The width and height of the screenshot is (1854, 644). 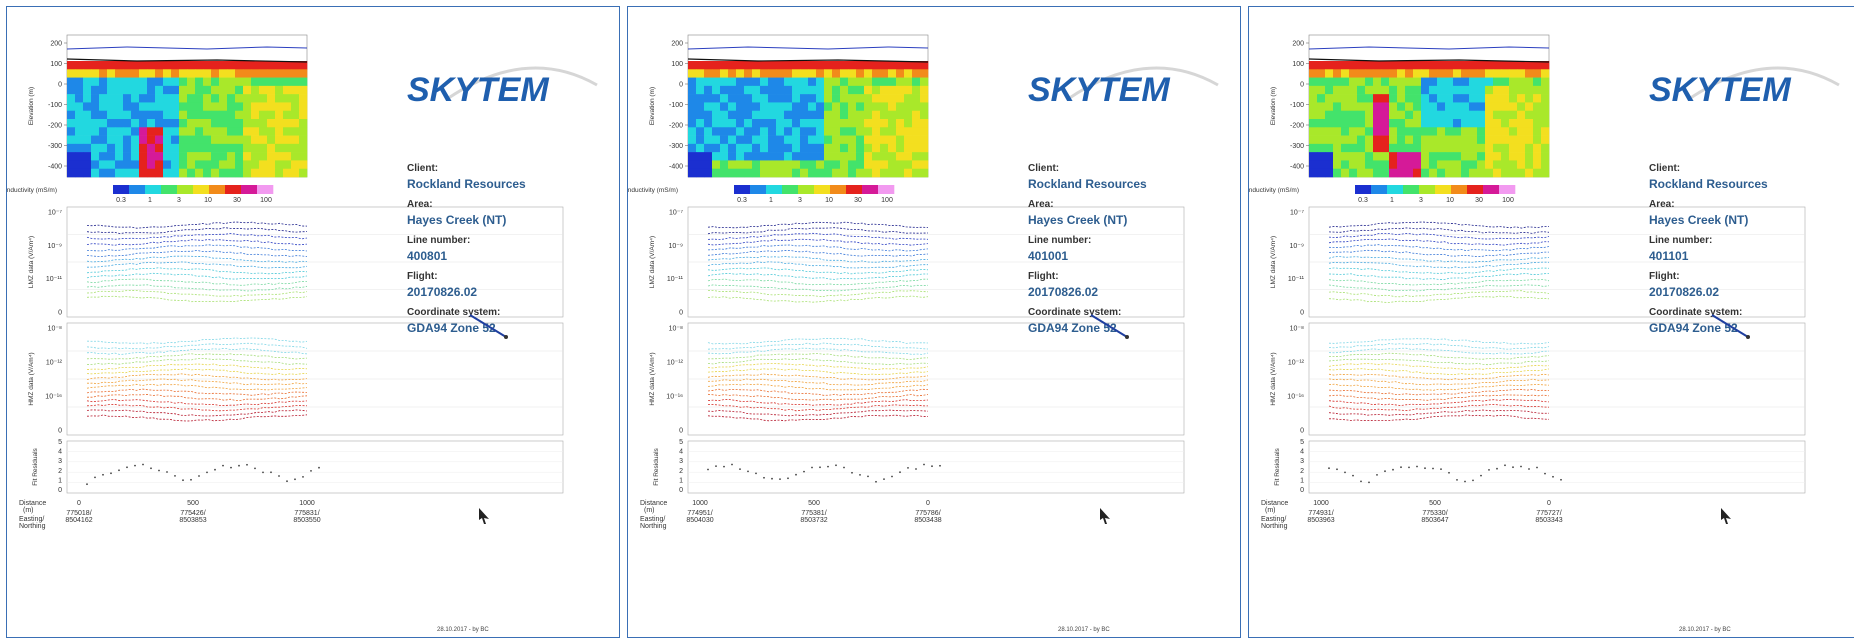 I want to click on colorbar-tick-label: 0.3, so click(x=742, y=200).